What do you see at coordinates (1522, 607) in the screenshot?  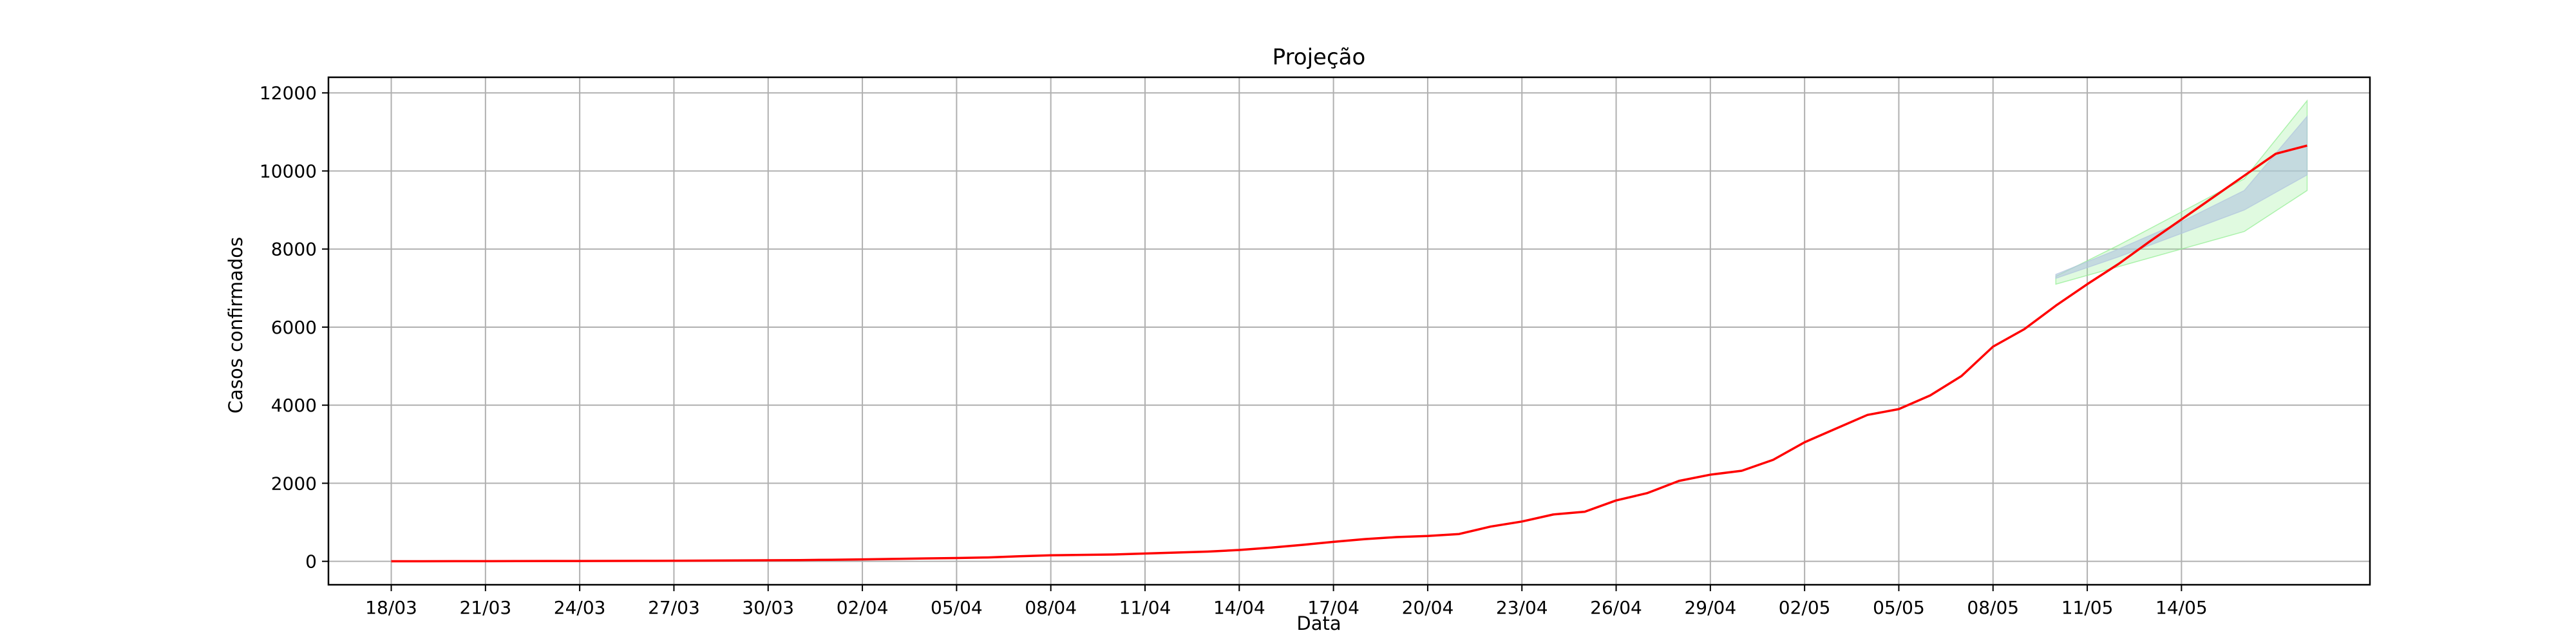 I see `x-tick-label: 23/04` at bounding box center [1522, 607].